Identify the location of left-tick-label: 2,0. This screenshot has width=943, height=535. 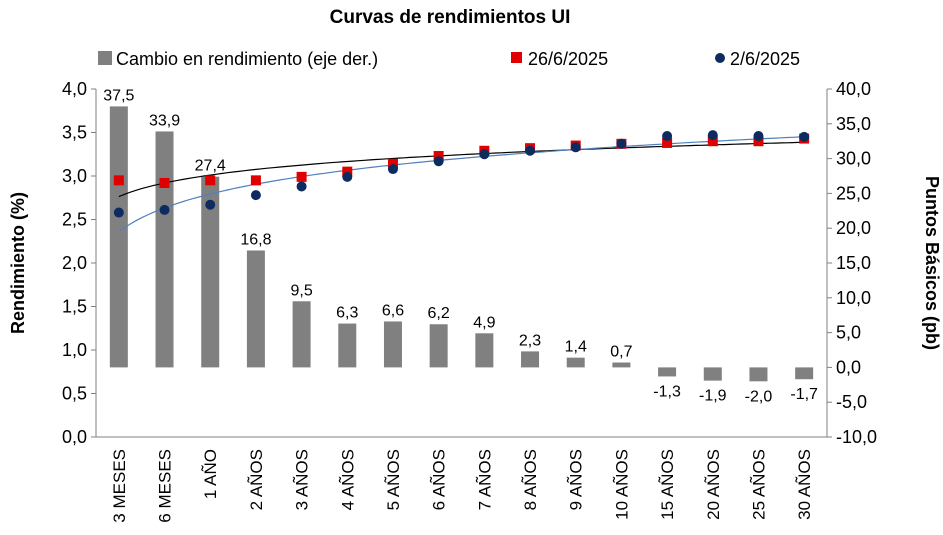
(74, 263).